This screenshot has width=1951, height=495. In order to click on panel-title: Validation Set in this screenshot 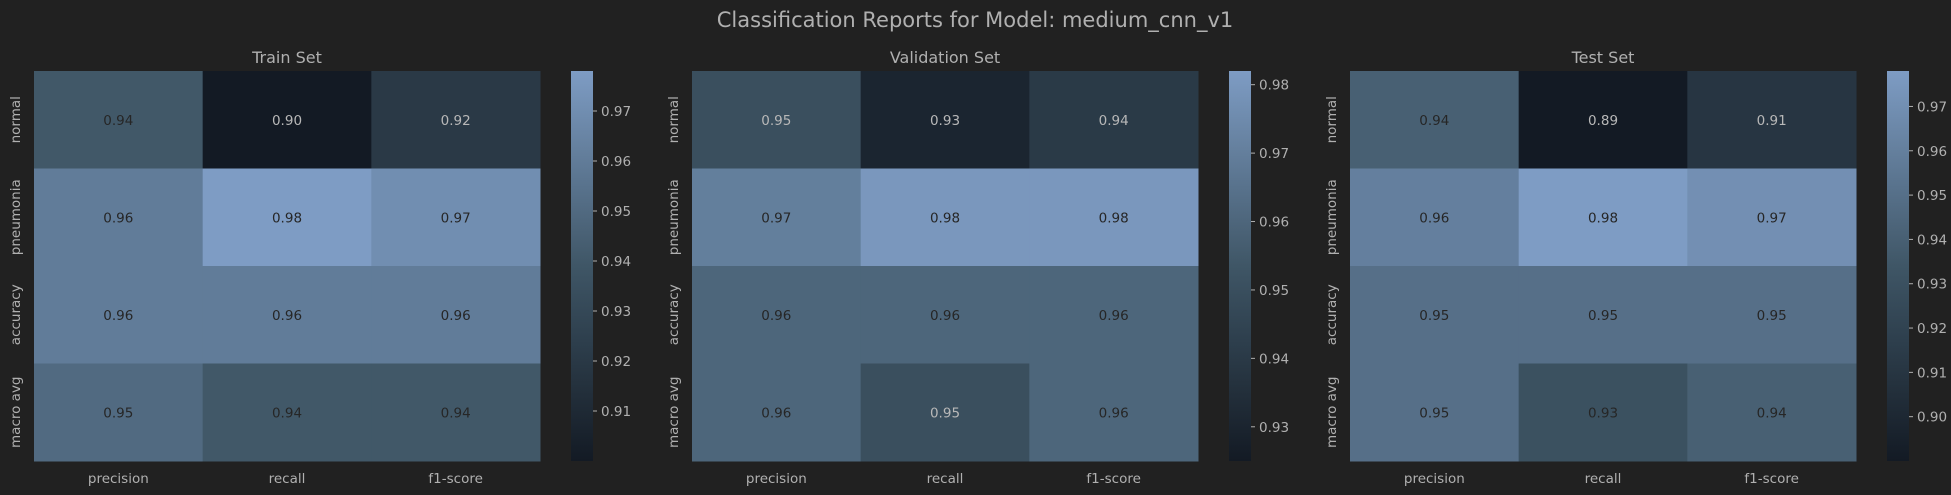, I will do `click(945, 57)`.